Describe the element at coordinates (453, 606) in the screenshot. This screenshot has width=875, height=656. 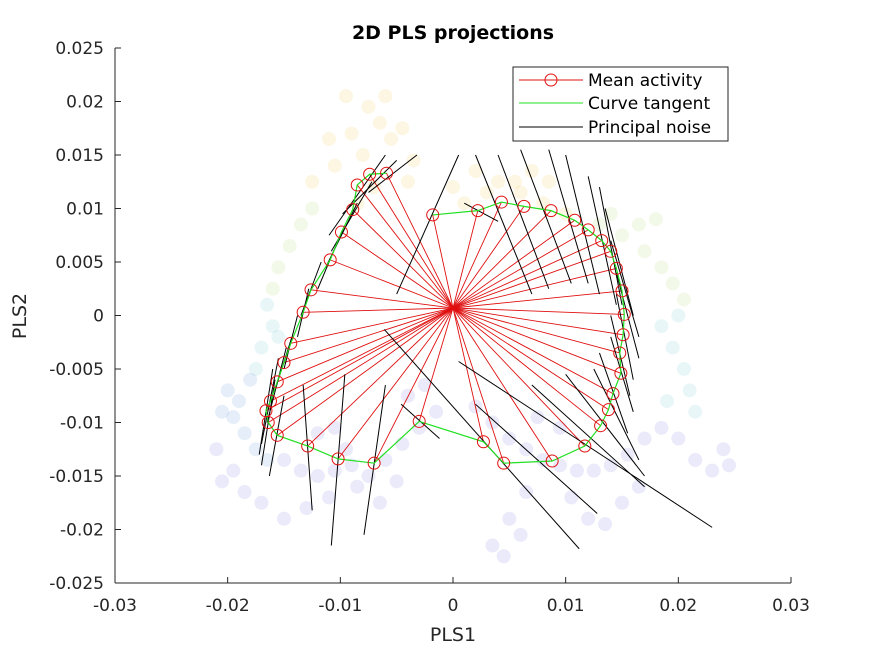
I see `x-tick-label: 0` at that location.